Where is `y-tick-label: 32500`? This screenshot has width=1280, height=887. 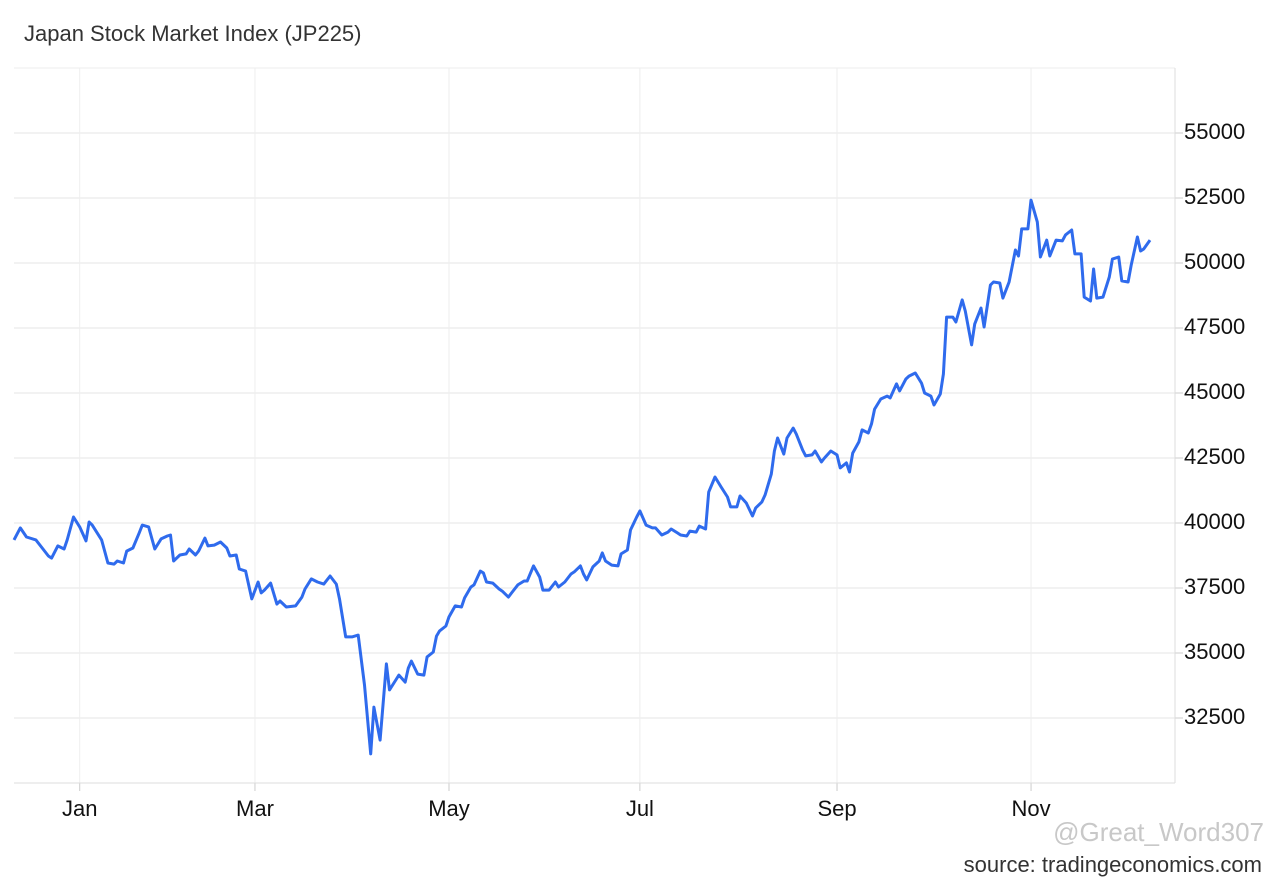
y-tick-label: 32500 is located at coordinates (1214, 716).